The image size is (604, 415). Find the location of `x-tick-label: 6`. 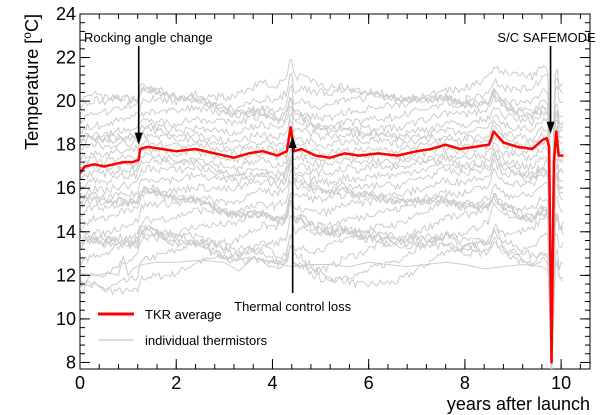

x-tick-label: 6 is located at coordinates (369, 383).